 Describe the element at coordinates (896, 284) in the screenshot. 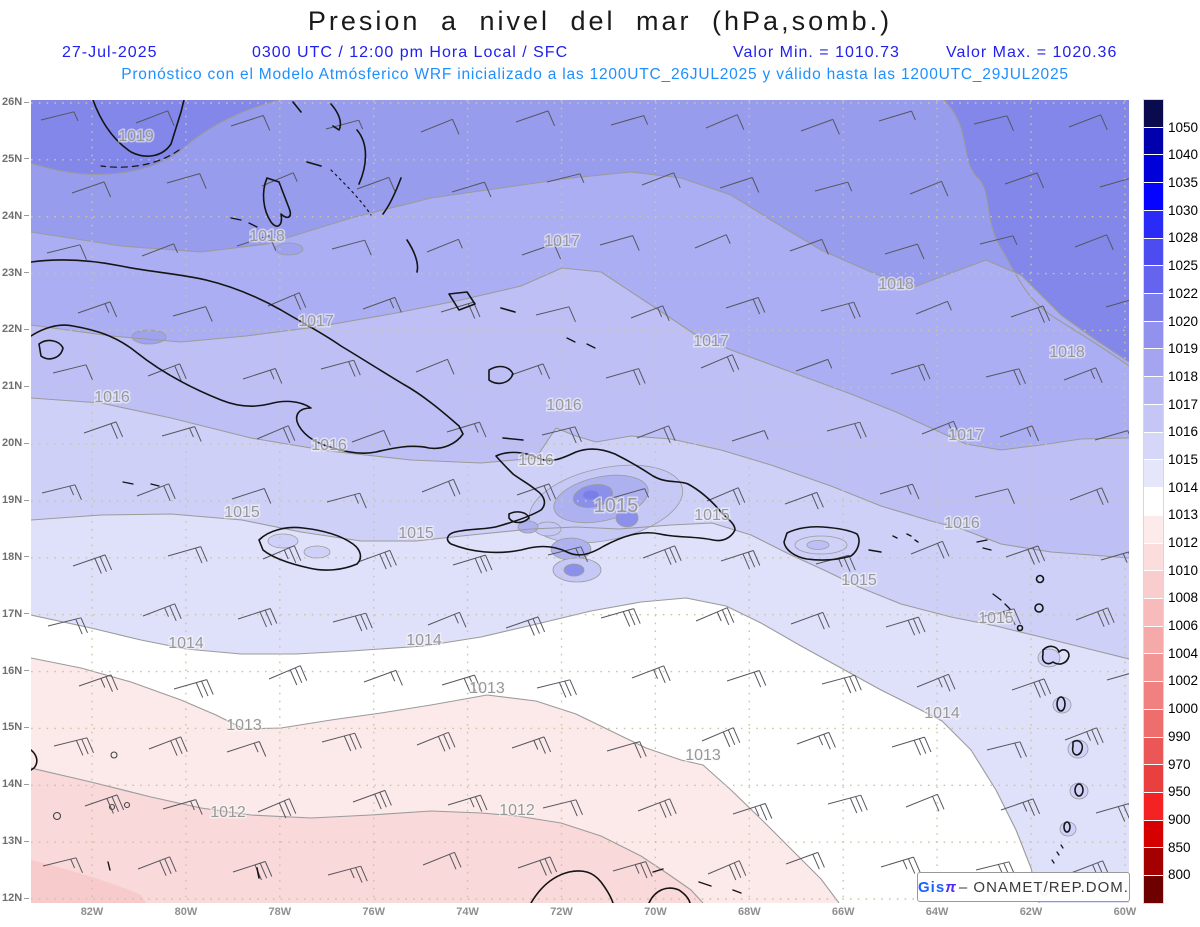

I see `contour-label: 1018` at that location.